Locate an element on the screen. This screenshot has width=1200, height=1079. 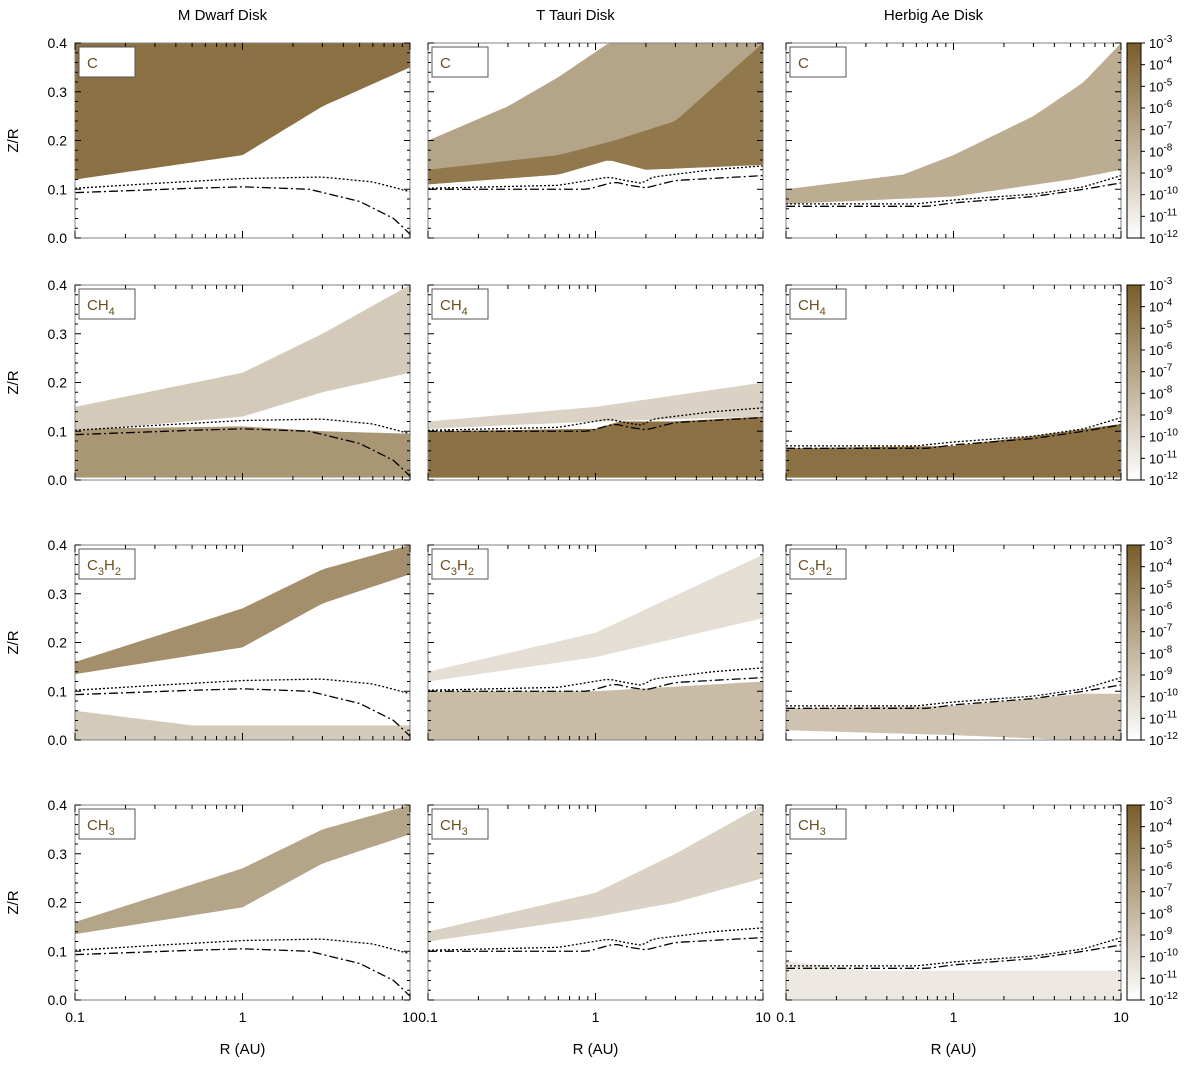
panel-ch3-1: 0.1 1 10 R (AU) CH3 is located at coordinates (594, 931).